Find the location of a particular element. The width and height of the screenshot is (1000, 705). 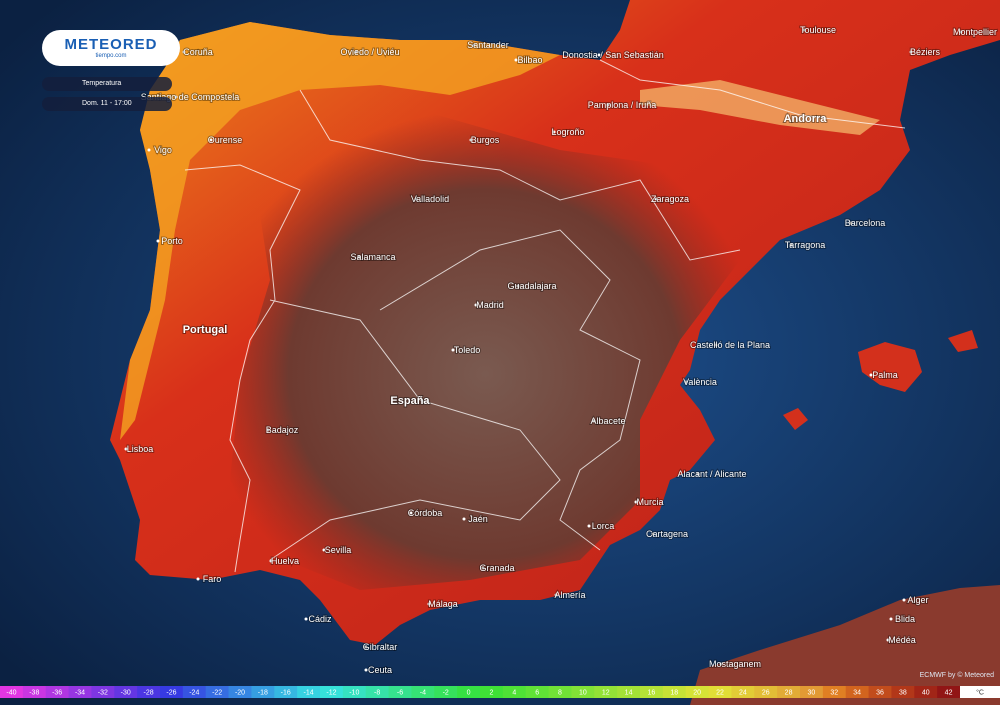

city-label: Médéa is located at coordinates (902, 640).